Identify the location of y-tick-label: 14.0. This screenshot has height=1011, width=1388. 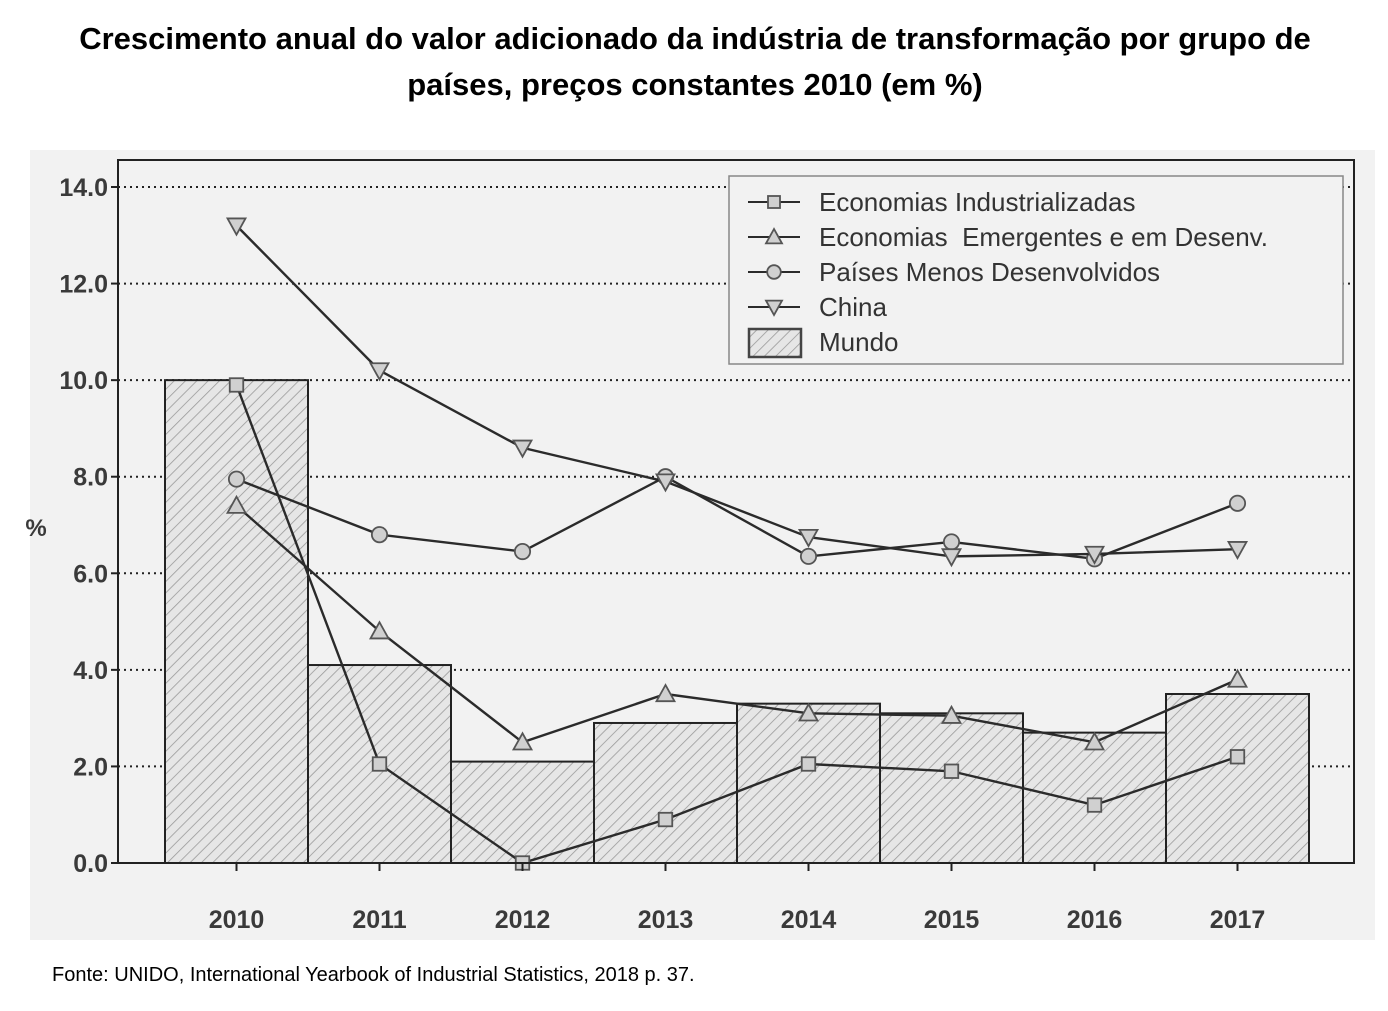
(83, 188).